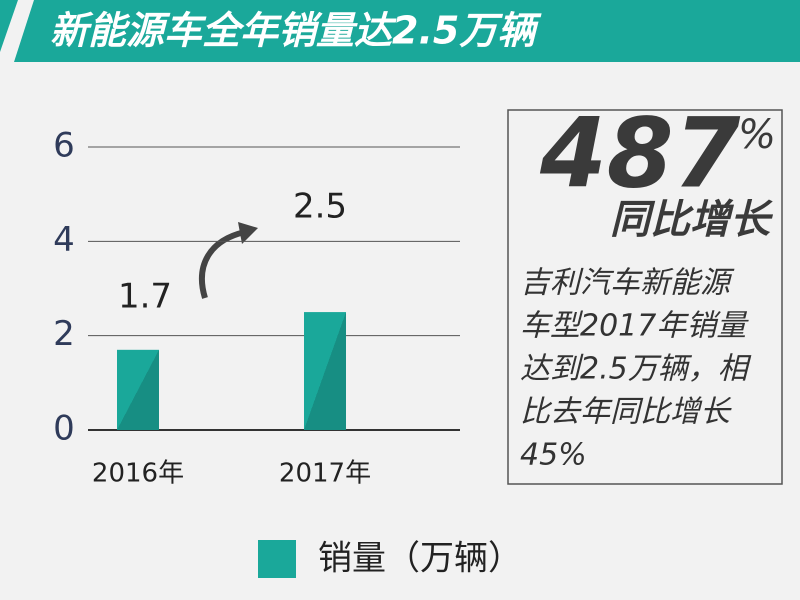  What do you see at coordinates (64, 429) in the screenshot?
I see `y-tick-label: 0` at bounding box center [64, 429].